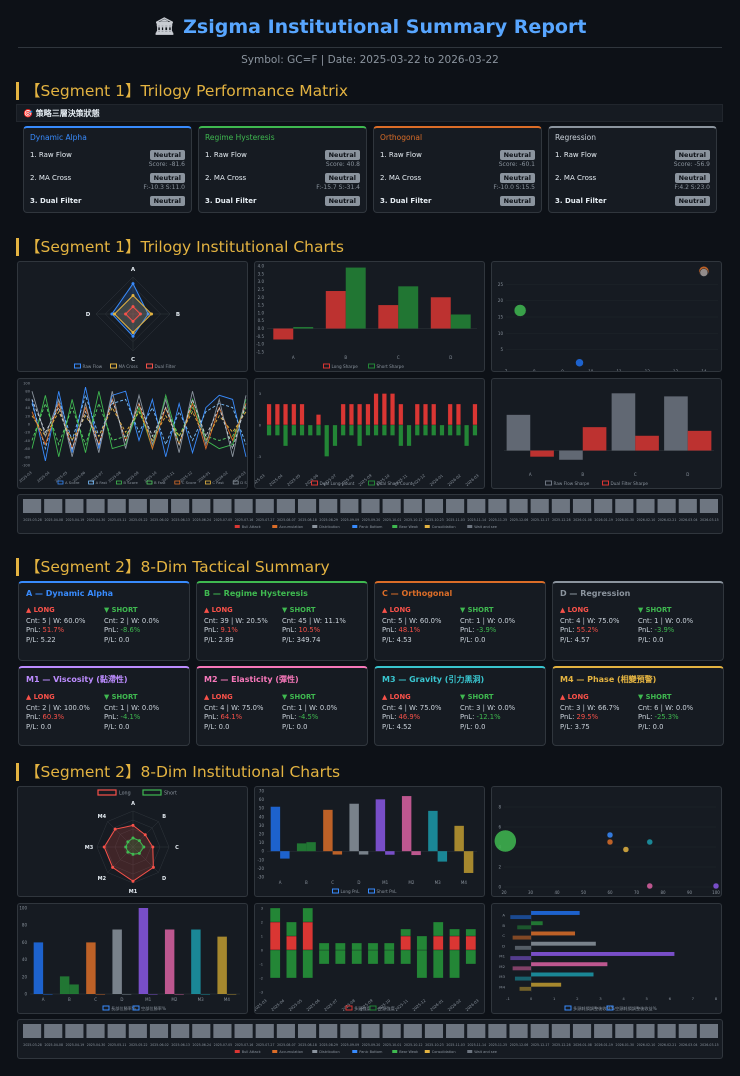 Image resolution: width=740 pixels, height=1076 pixels. Describe the element at coordinates (561, 1045) in the screenshot. I see `date-label: 2025-12-28` at that location.